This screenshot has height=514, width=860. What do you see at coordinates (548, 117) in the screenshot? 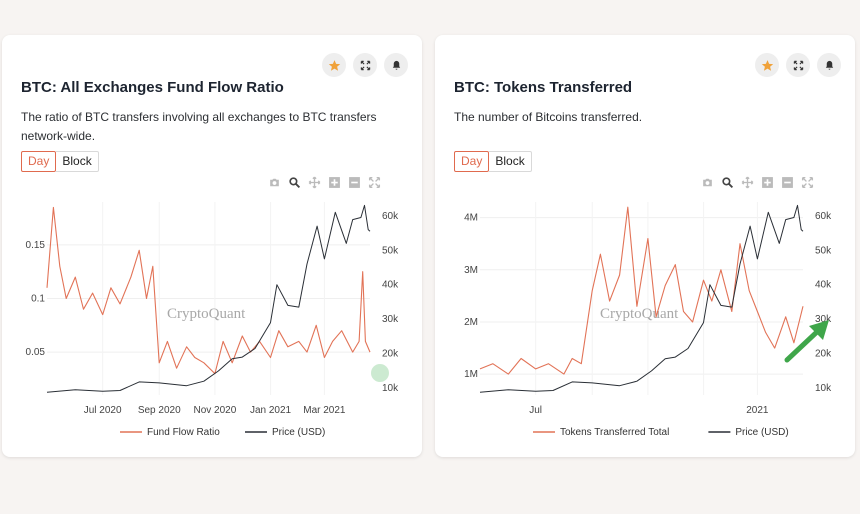
I see `chart-description: The number of Bitcoins transferred.` at bounding box center [548, 117].